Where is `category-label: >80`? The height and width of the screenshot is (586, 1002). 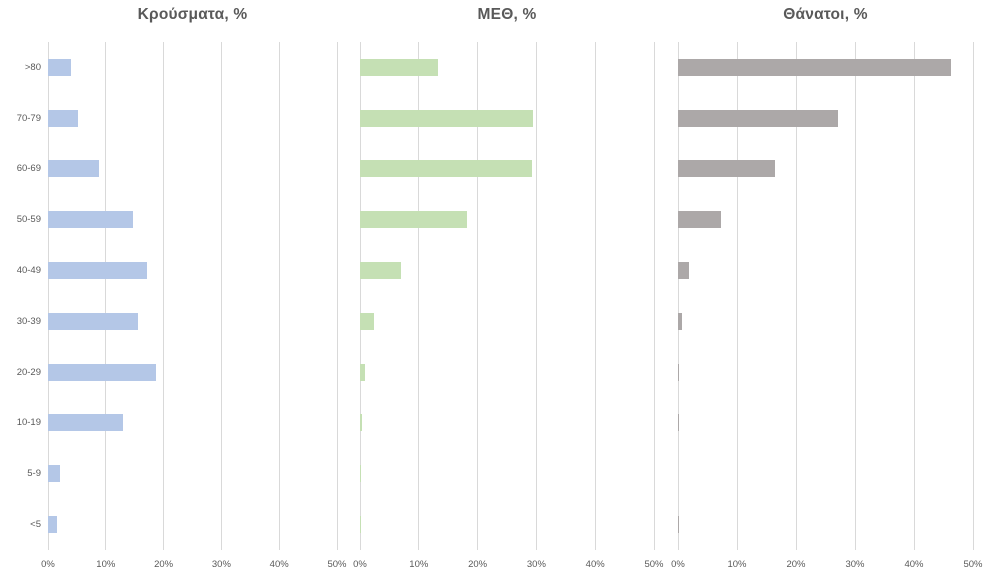
category-label: >80 is located at coordinates (32, 67).